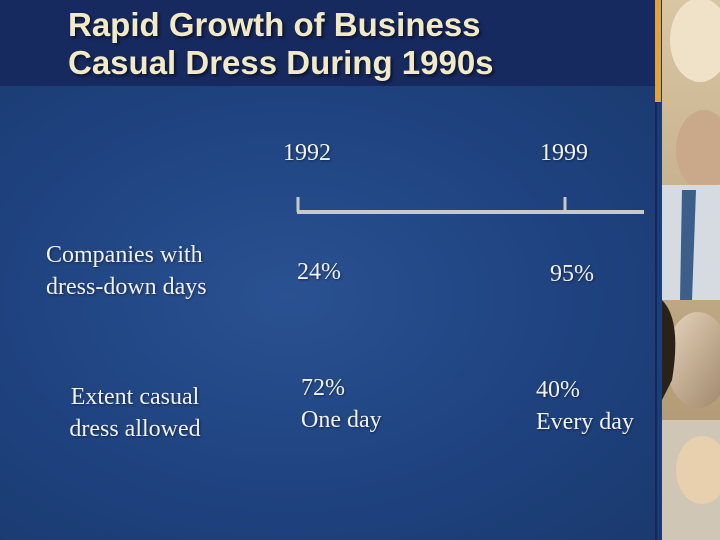 Image resolution: width=720 pixels, height=540 pixels. I want to click on row-label-extent: Extent casual dress allowed, so click(135, 413).